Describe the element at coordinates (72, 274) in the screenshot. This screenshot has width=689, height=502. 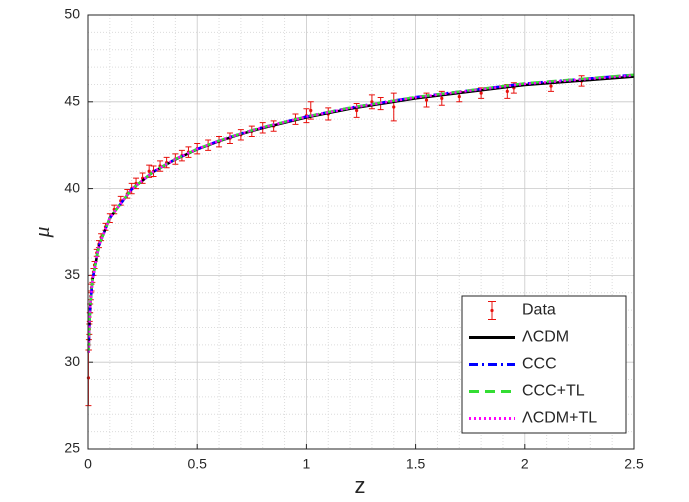
I see `y-tick-label: 35` at that location.